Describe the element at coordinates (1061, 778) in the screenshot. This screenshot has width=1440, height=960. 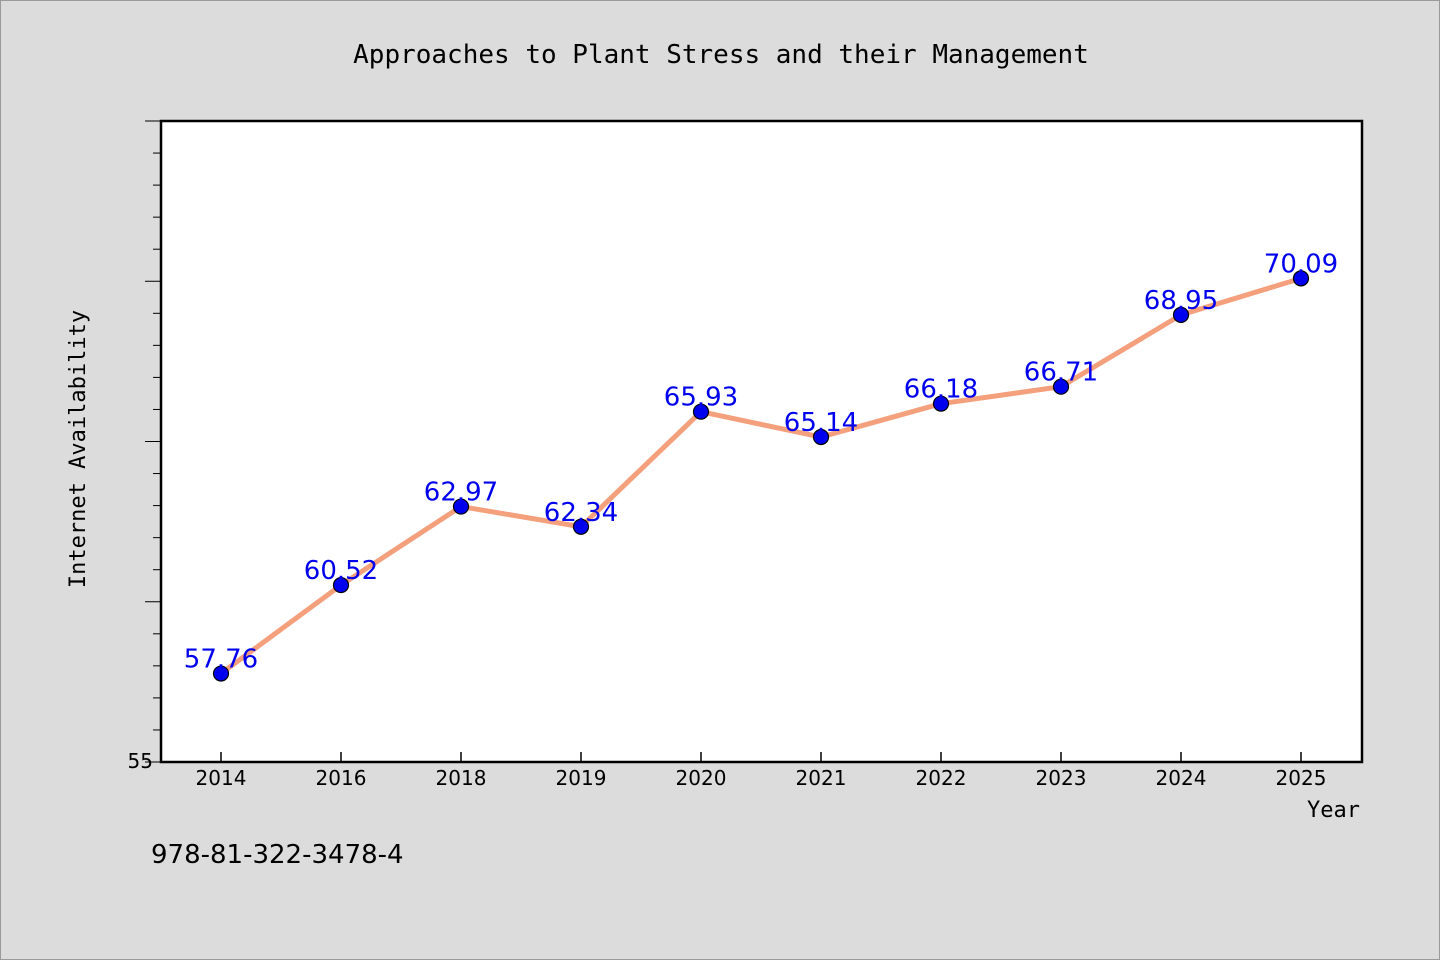
I see `x-tick-label: 2023` at that location.